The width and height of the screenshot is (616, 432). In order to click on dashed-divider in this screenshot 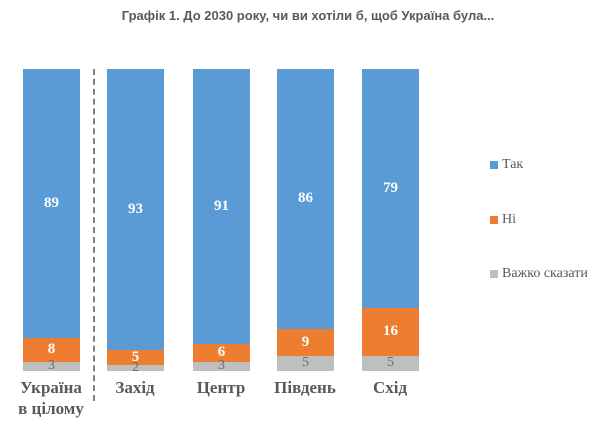, I will do `click(94, 235)`.